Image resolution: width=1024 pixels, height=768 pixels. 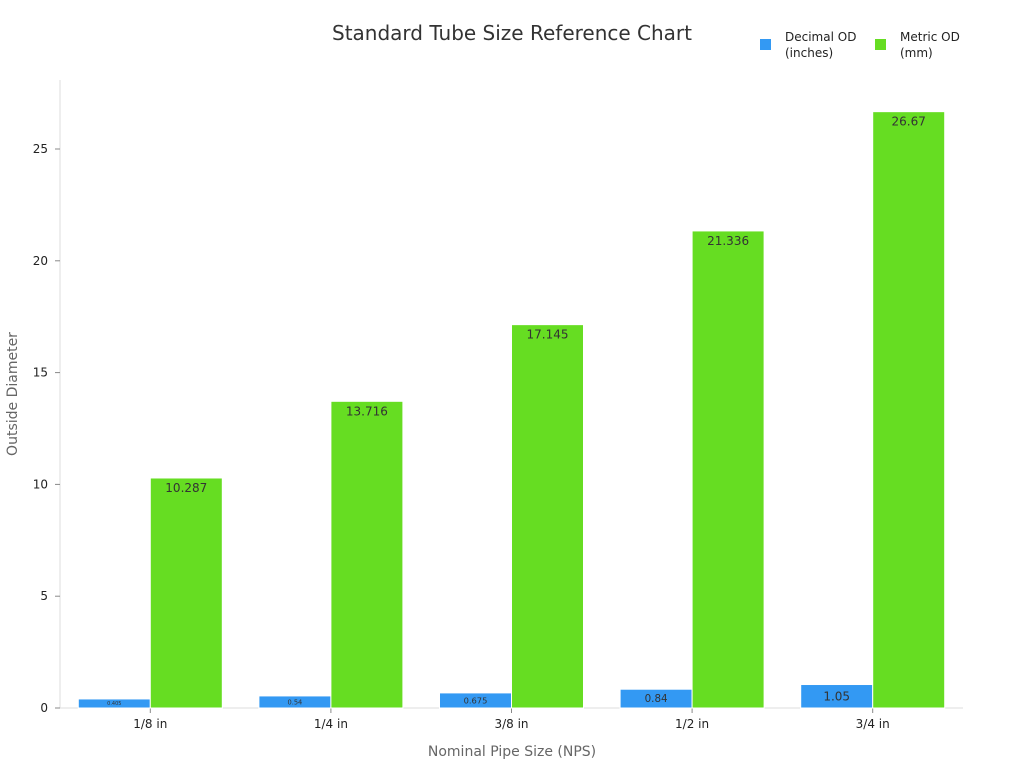 What do you see at coordinates (13, 394) in the screenshot?
I see `y-axis-label: Outside Diameter` at bounding box center [13, 394].